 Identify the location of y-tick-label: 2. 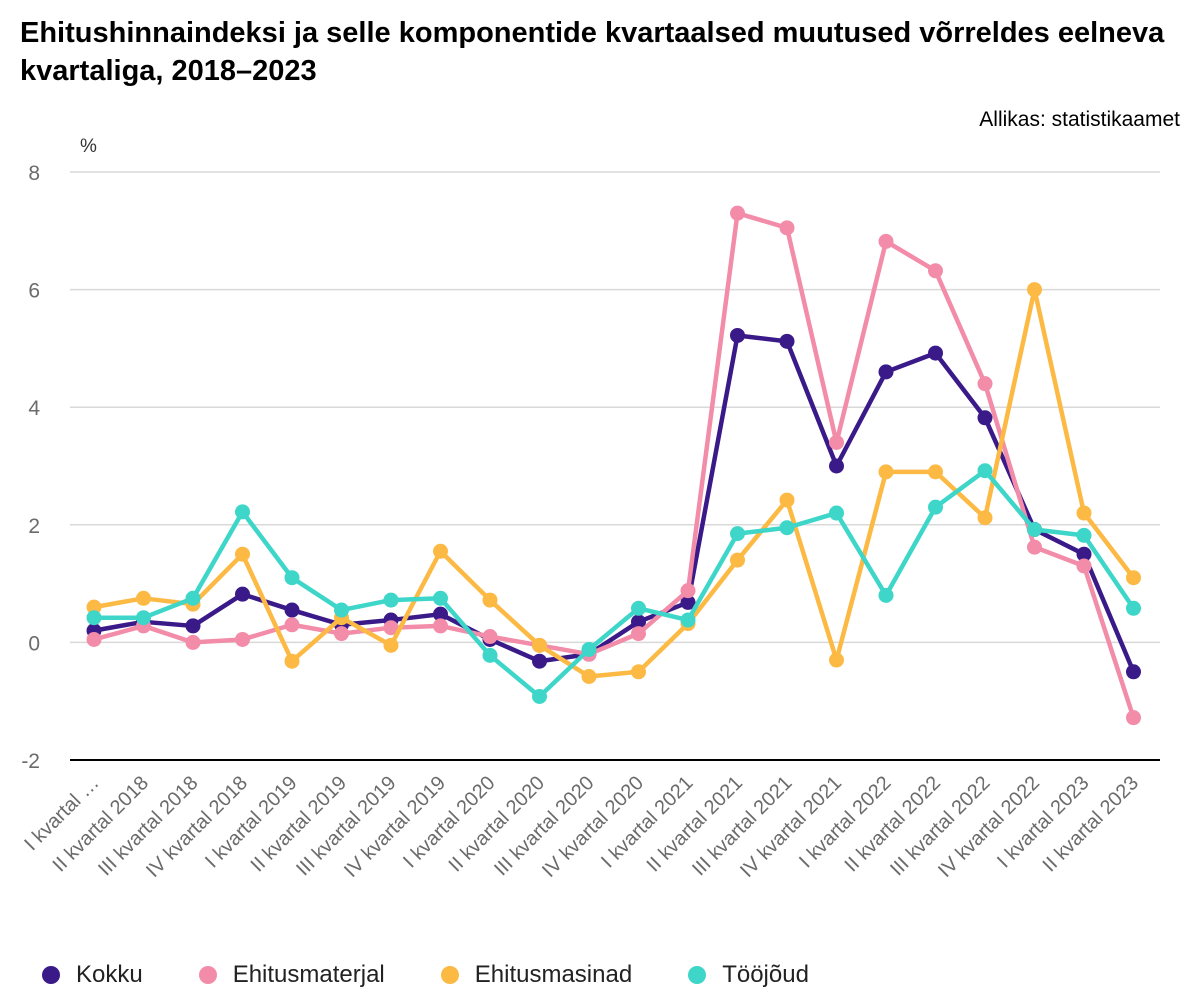
(34, 526).